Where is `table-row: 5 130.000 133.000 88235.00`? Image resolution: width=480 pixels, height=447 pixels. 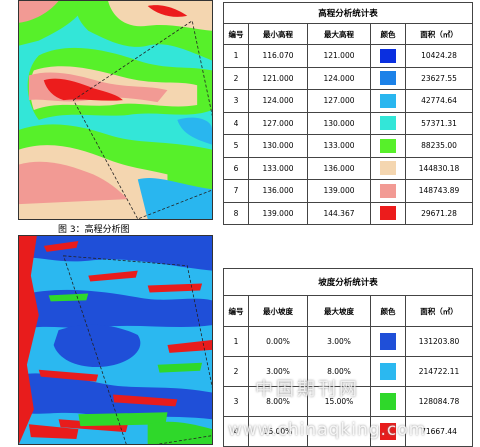
table-row: 5 130.000 133.000 88235.00 is located at coordinates (348, 146).